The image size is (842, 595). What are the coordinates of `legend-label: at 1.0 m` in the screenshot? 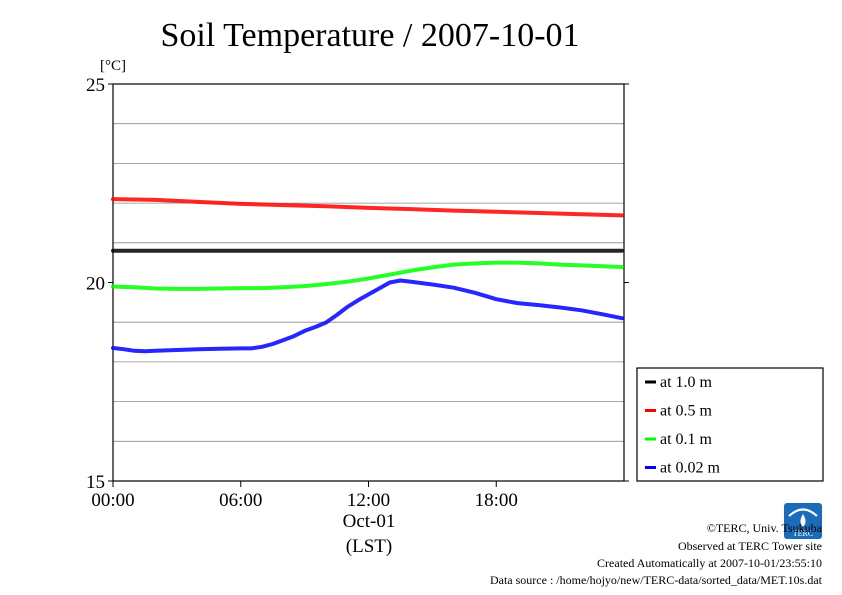 It's located at (686, 382).